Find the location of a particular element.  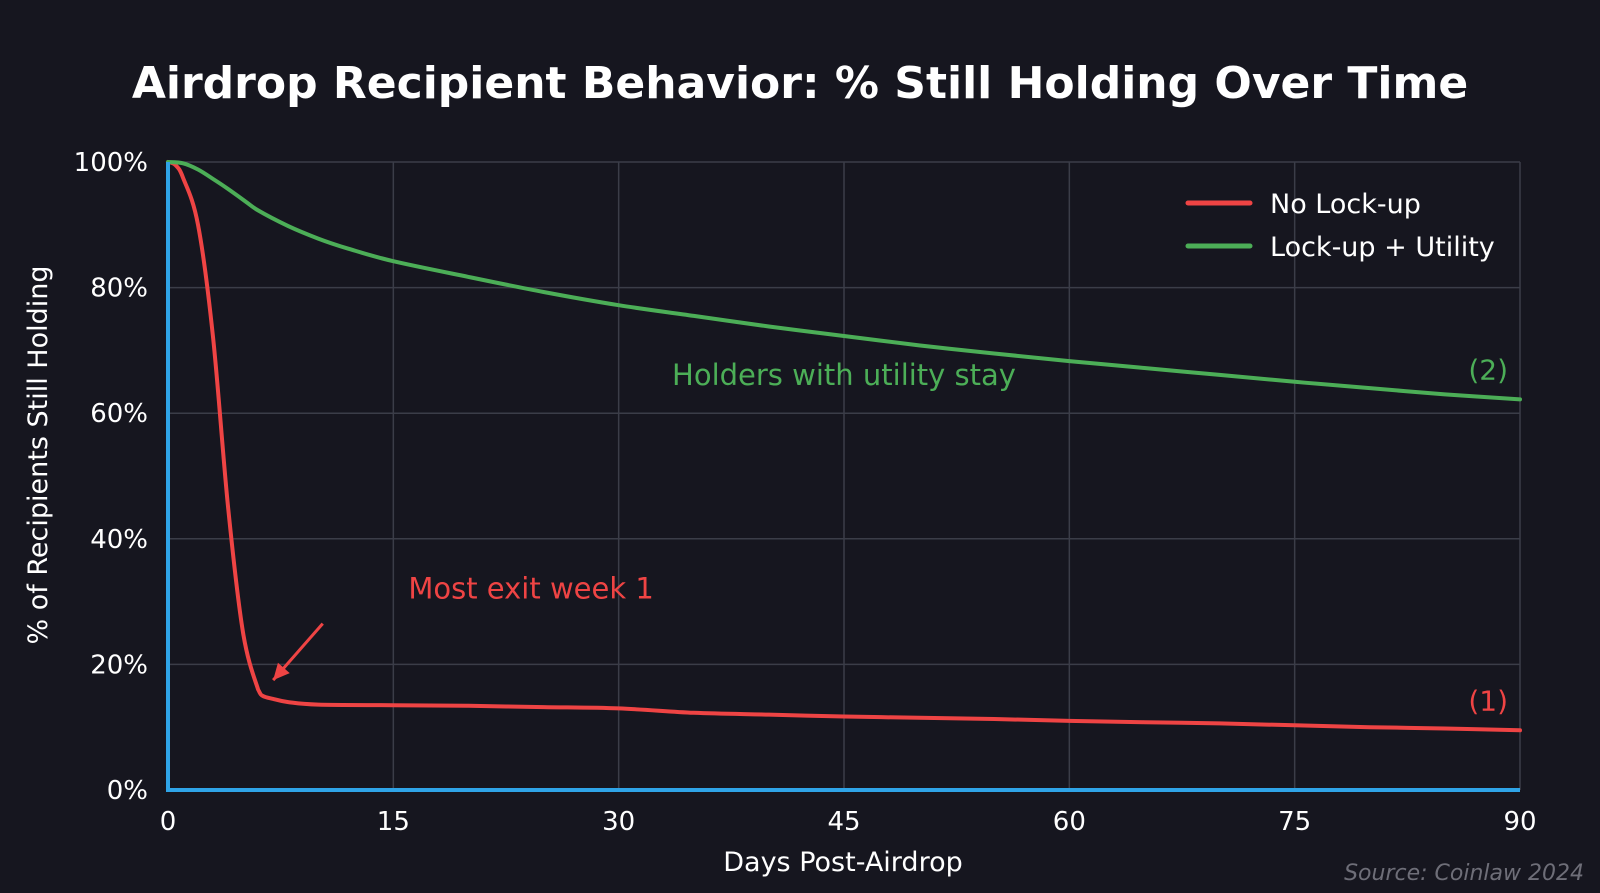

x-tick-label-5: 75 is located at coordinates (1294, 822).